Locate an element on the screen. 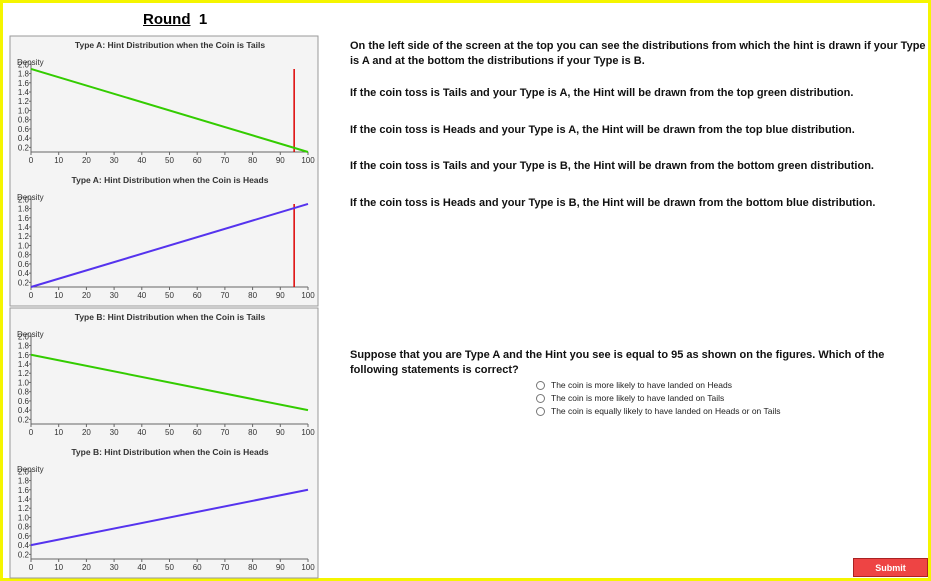 The height and width of the screenshot is (581, 931). round-header: Round 1 is located at coordinates (175, 19).